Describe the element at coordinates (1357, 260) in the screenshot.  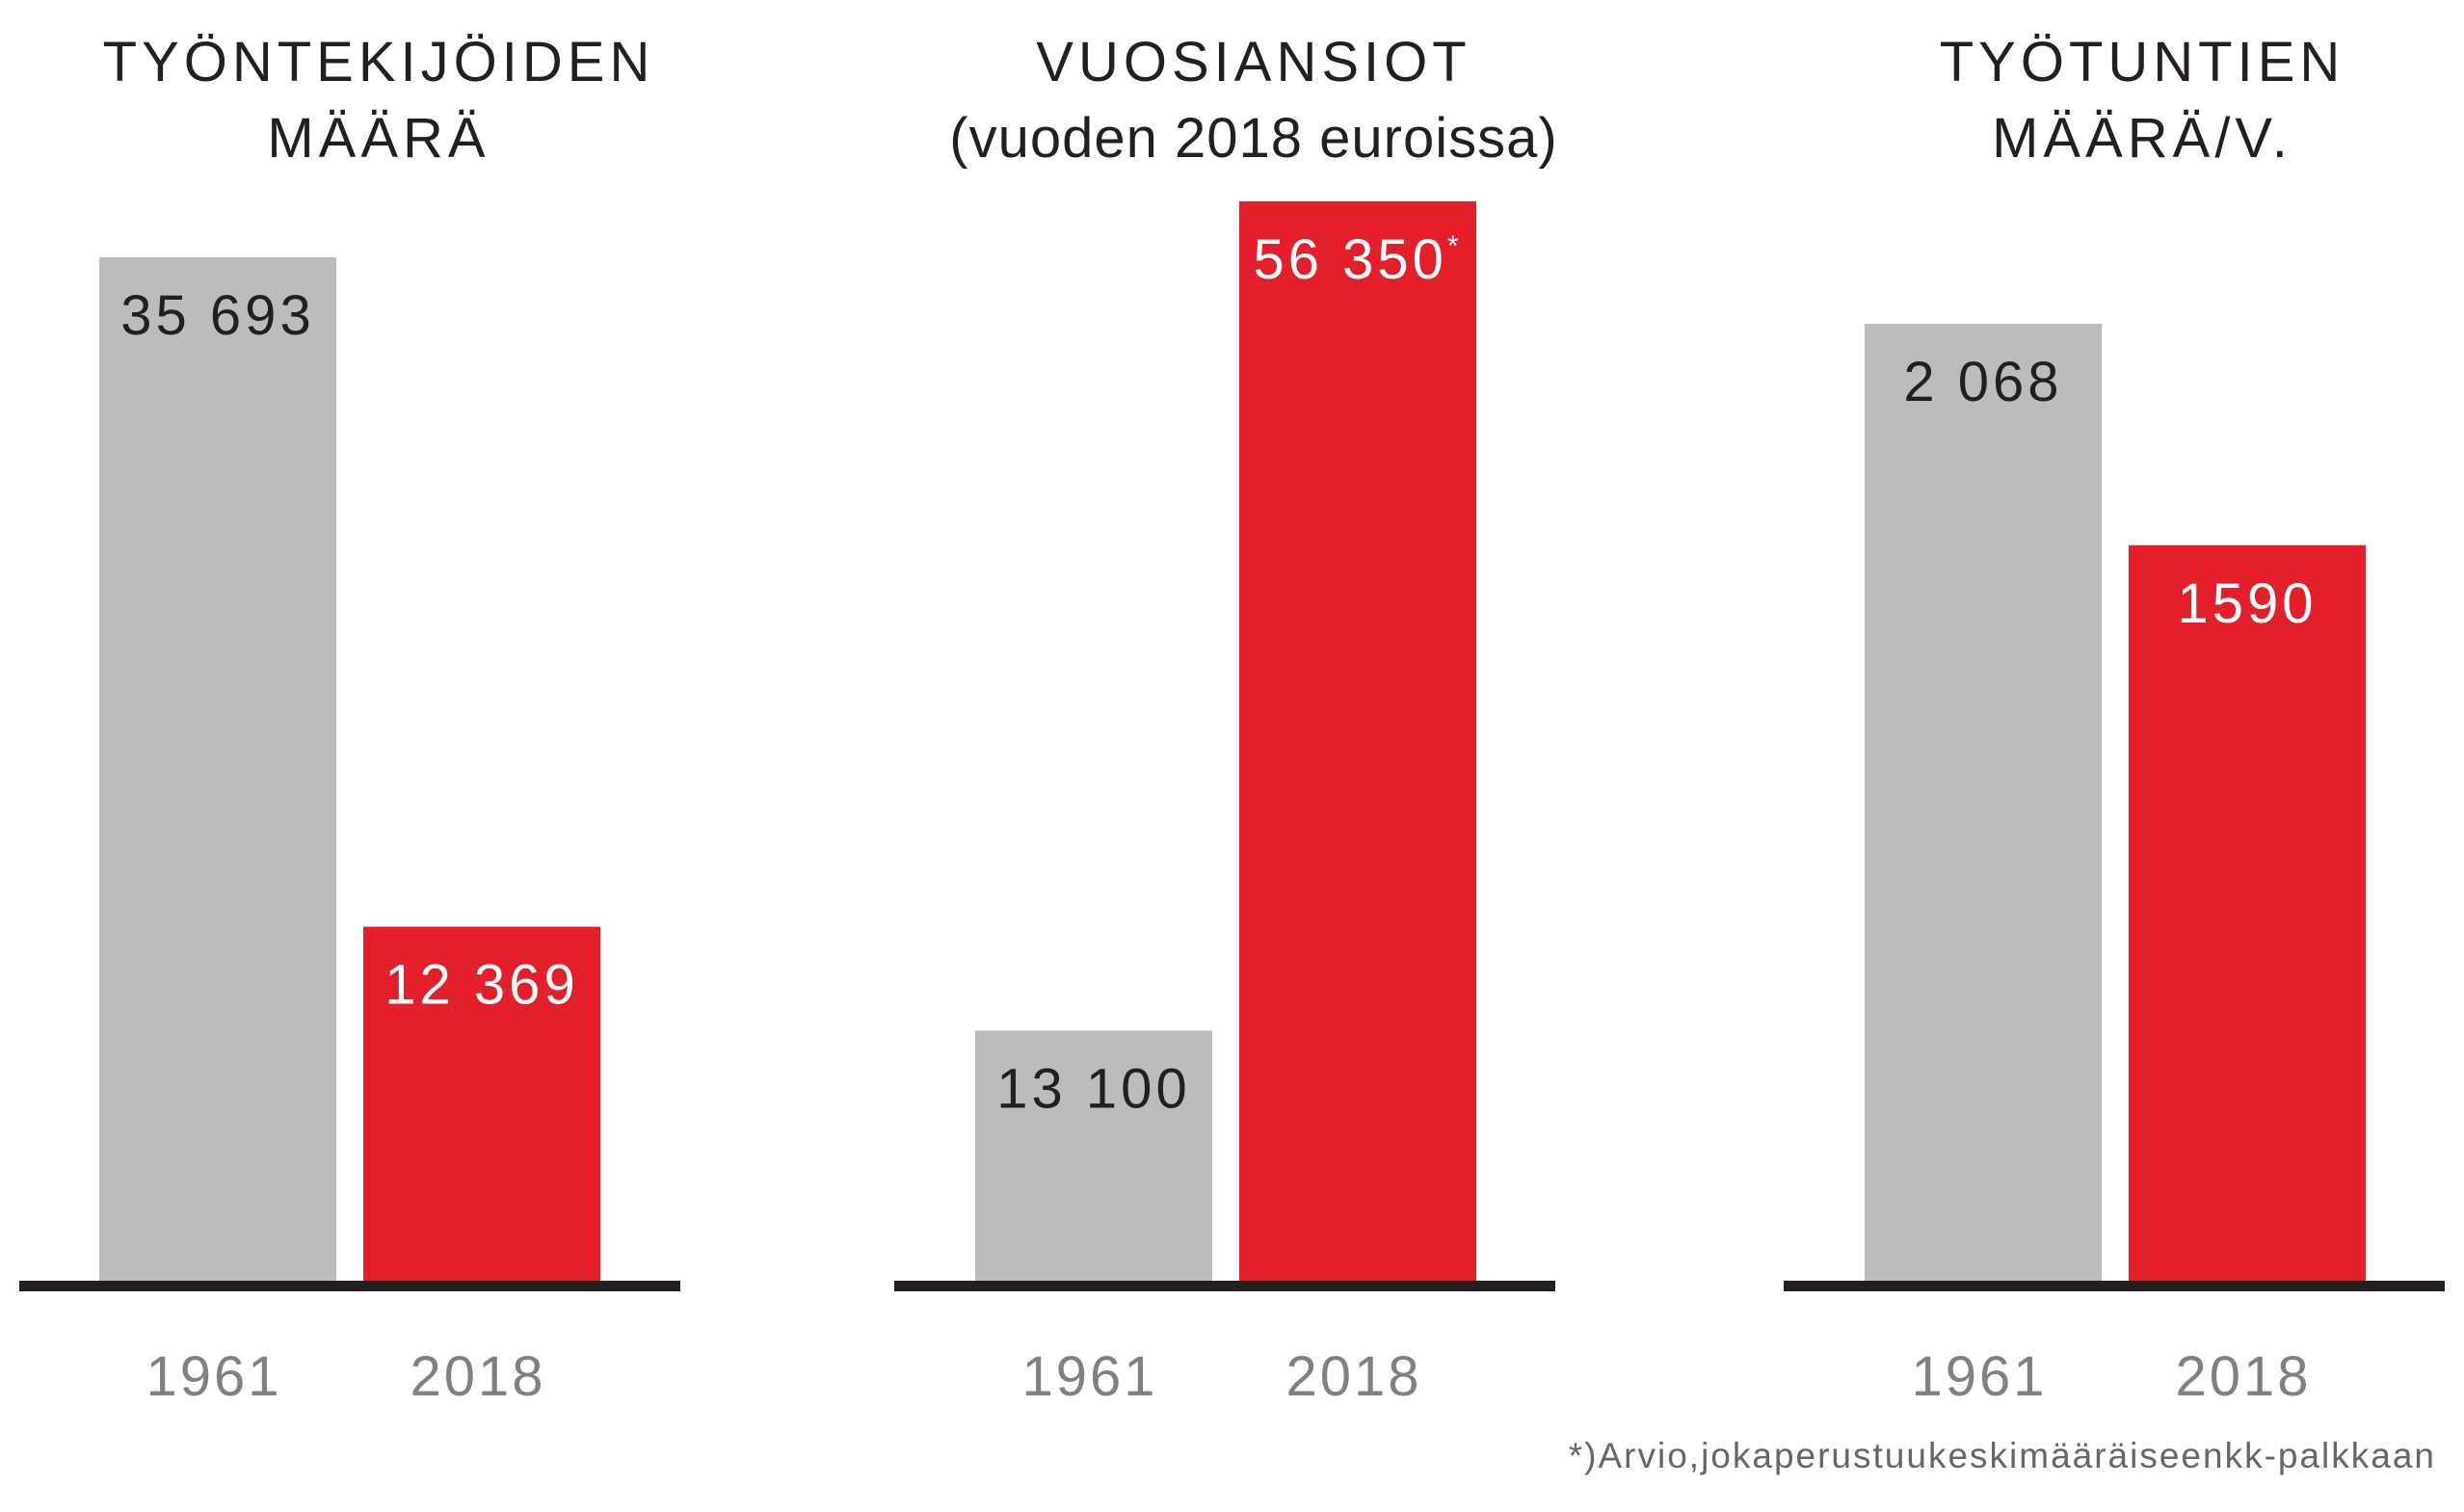
I see `bar-value-label: 56 350*` at that location.